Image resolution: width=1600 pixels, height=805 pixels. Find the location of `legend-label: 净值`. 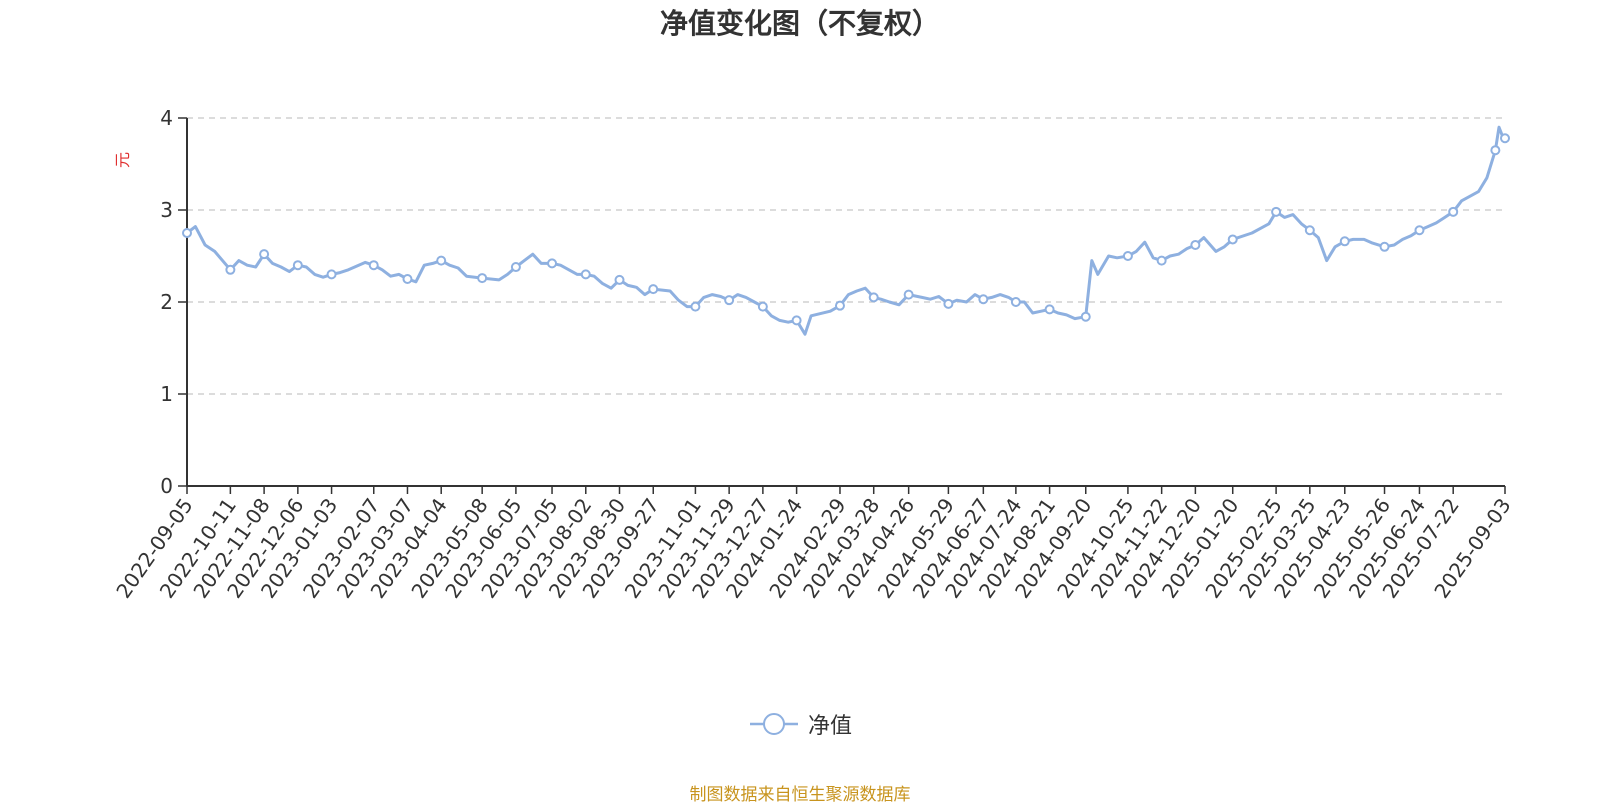

legend-label: 净值 is located at coordinates (829, 726).